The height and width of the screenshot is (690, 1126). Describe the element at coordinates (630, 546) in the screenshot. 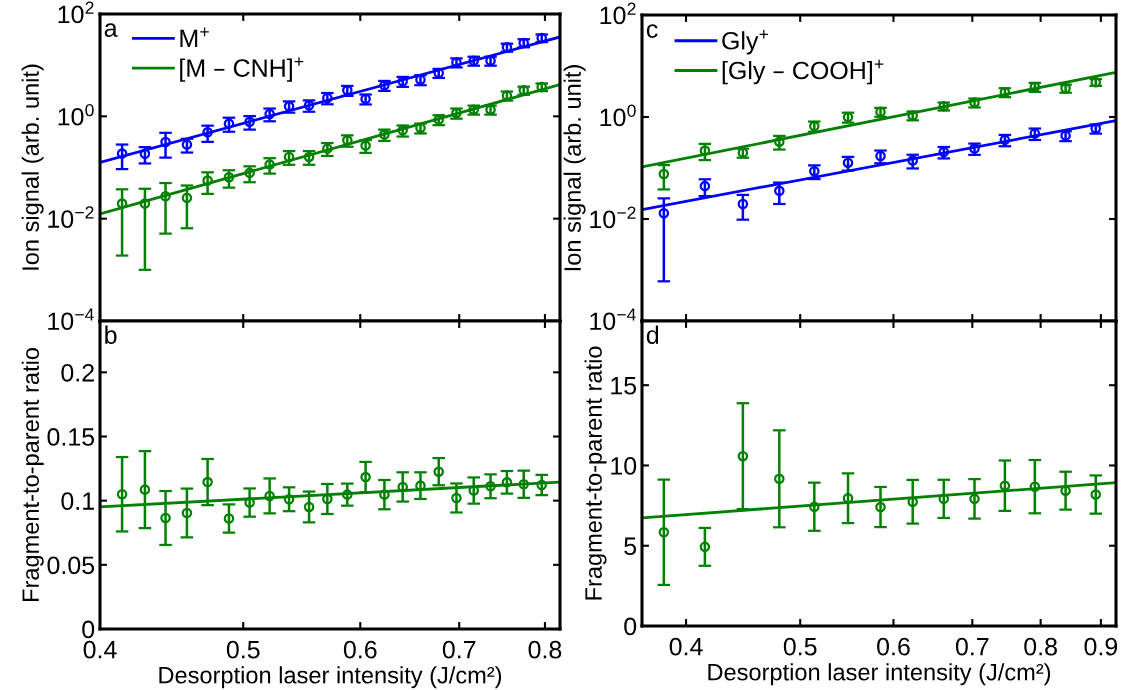

I see `y-tick-label: 5` at that location.